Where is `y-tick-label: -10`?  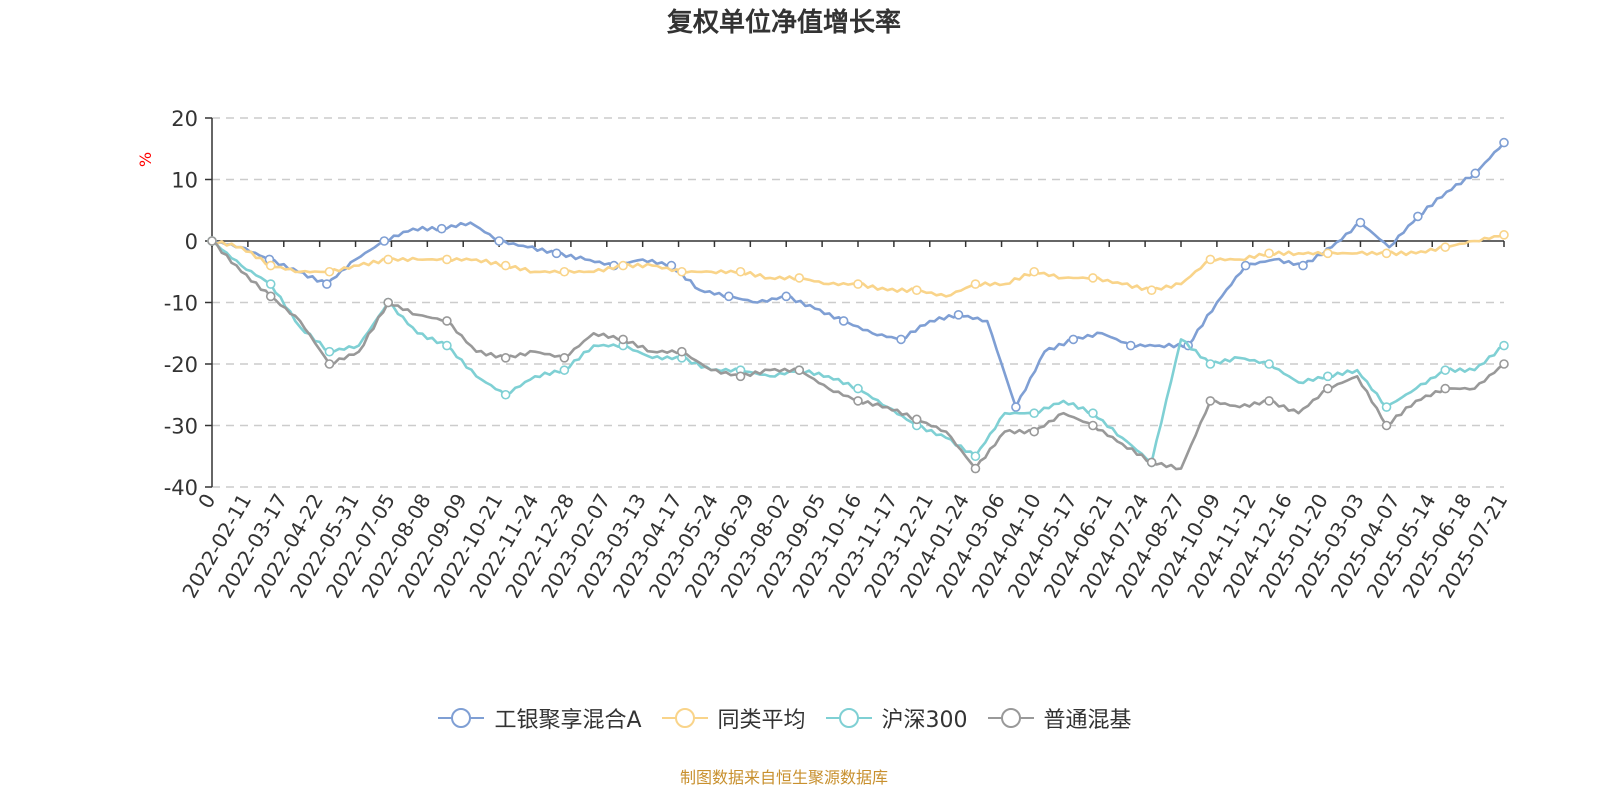
y-tick-label: -10 is located at coordinates (181, 304).